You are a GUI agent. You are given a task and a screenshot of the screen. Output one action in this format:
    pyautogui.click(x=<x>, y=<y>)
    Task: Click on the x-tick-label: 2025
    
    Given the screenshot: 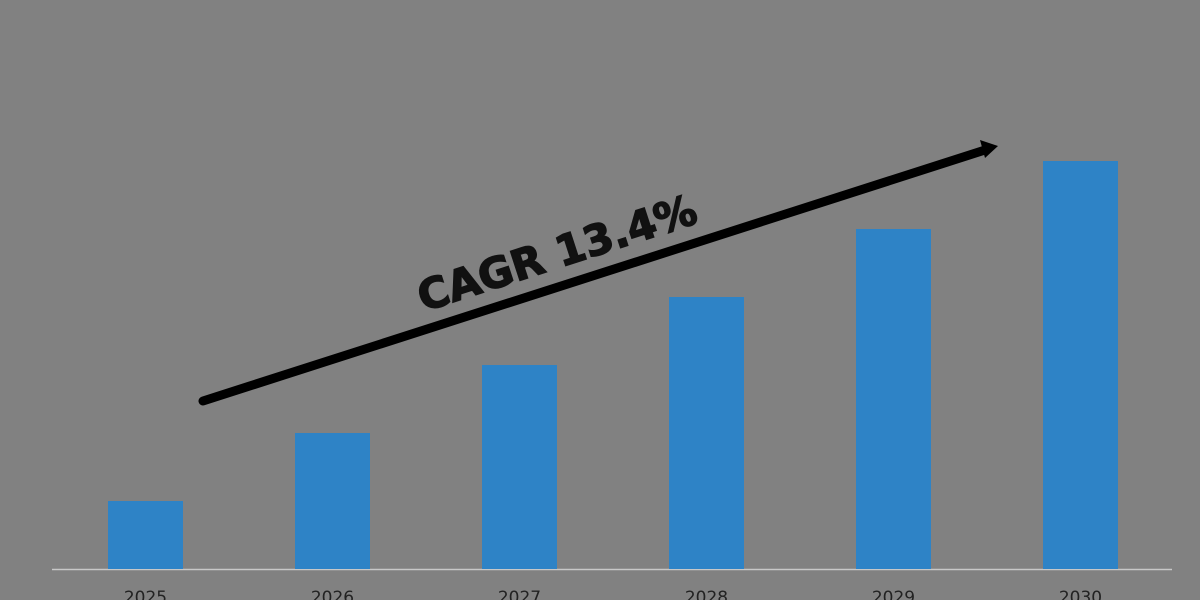 What is the action you would take?
    pyautogui.click(x=145, y=594)
    